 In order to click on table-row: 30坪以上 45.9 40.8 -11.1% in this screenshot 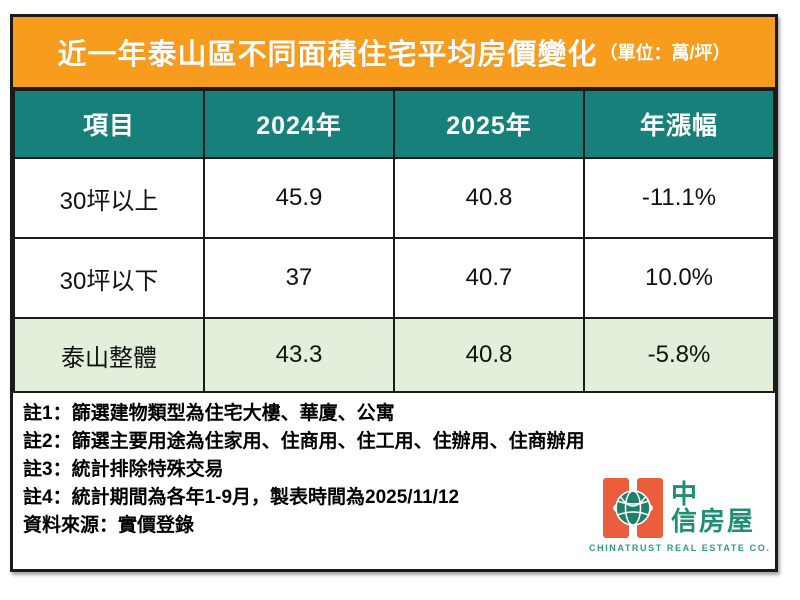, I will do `click(394, 198)`.